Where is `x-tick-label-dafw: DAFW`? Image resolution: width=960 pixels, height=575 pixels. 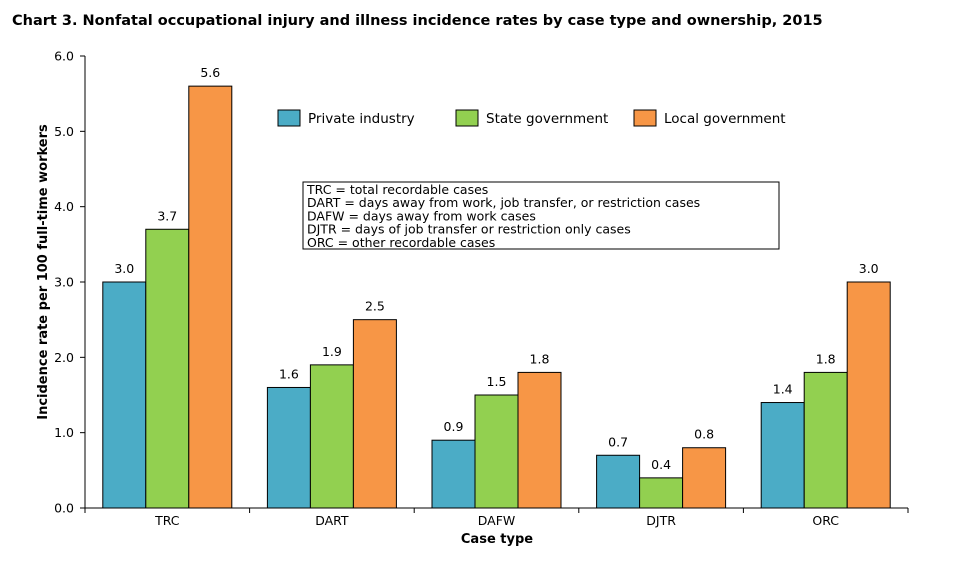 x-tick-label-dafw: DAFW is located at coordinates (497, 520).